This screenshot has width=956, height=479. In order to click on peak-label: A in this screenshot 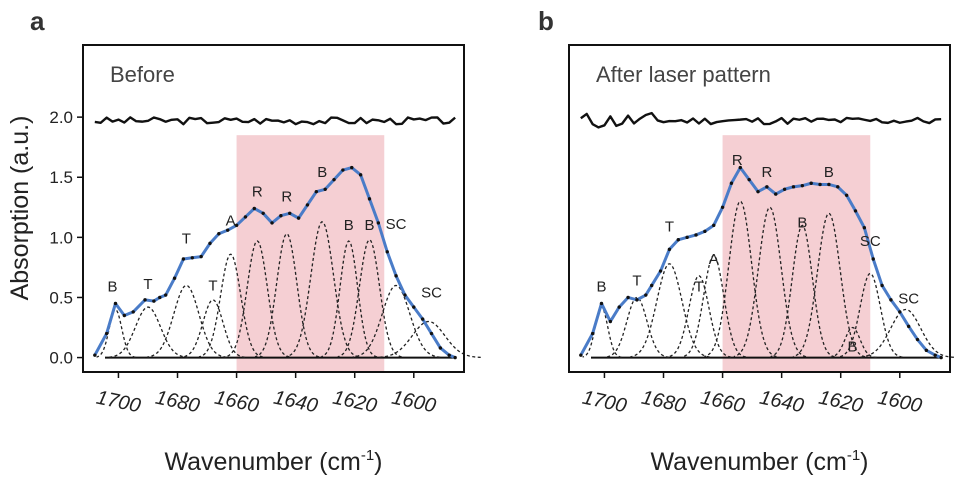, I will do `click(714, 259)`.